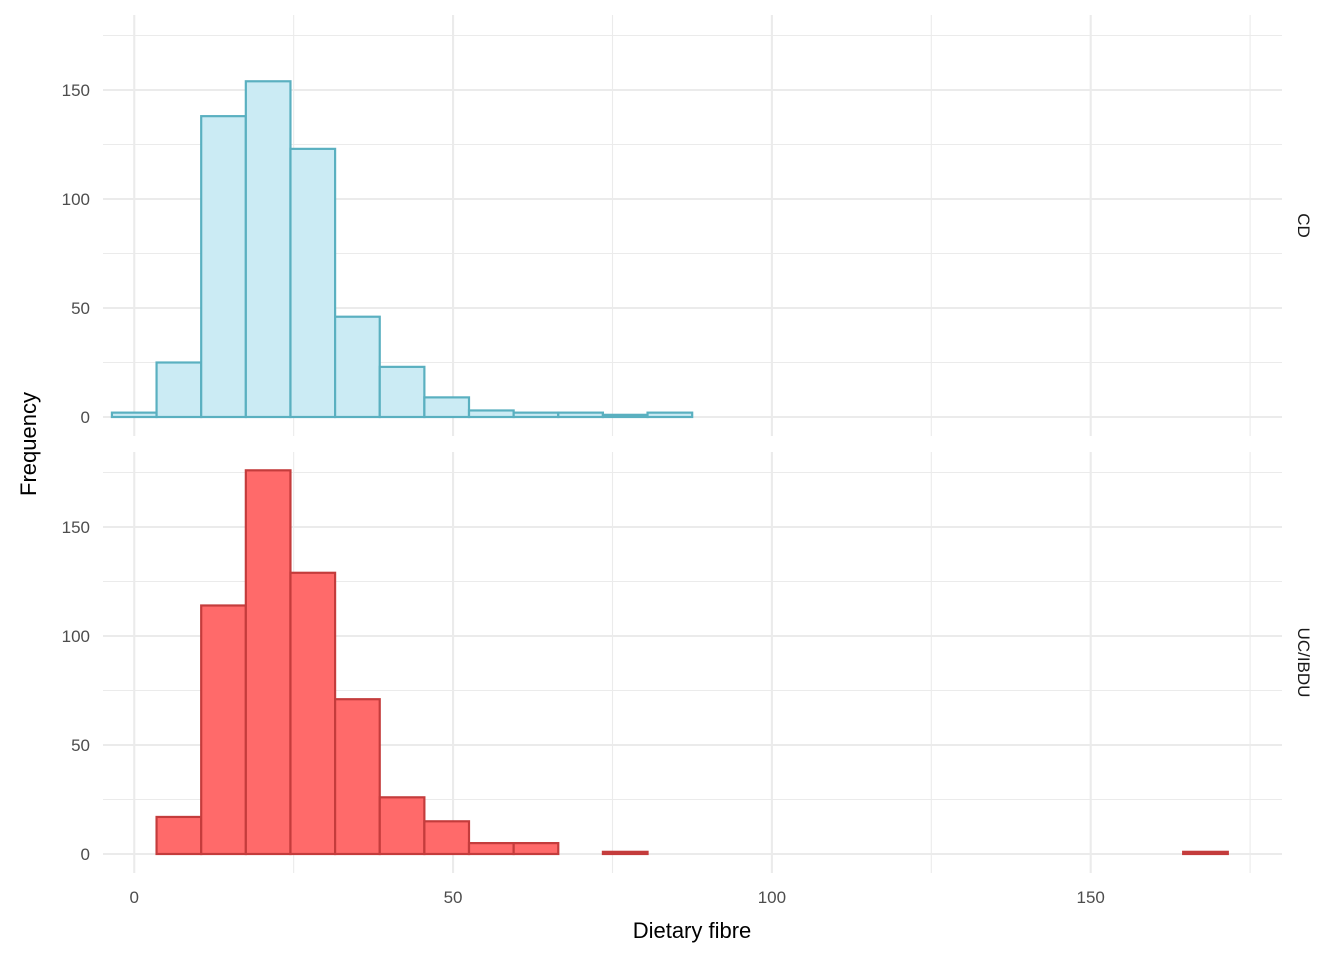 Image resolution: width=1344 pixels, height=960 pixels. What do you see at coordinates (1091, 897) in the screenshot?
I see `x-tick-label: 150` at bounding box center [1091, 897].